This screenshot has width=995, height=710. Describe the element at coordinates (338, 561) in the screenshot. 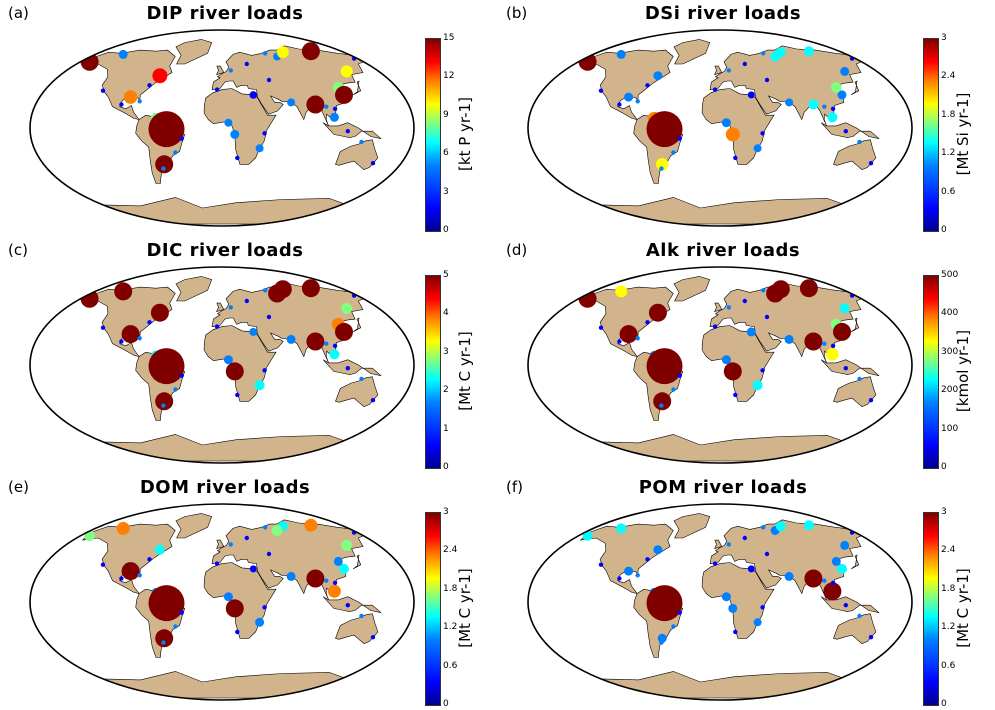

I see `river-marker-huang-he` at that location.